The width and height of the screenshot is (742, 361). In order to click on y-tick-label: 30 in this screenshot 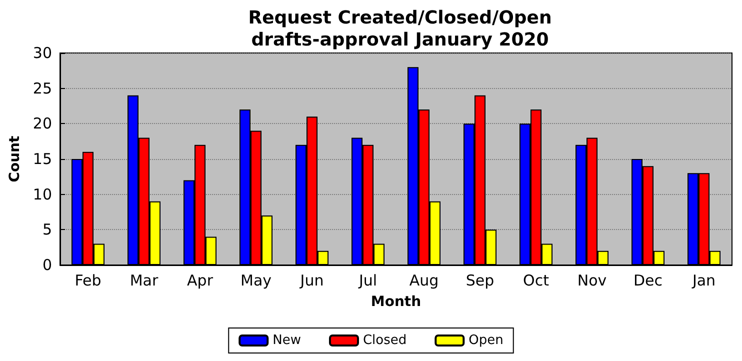, I will do `click(42, 53)`.